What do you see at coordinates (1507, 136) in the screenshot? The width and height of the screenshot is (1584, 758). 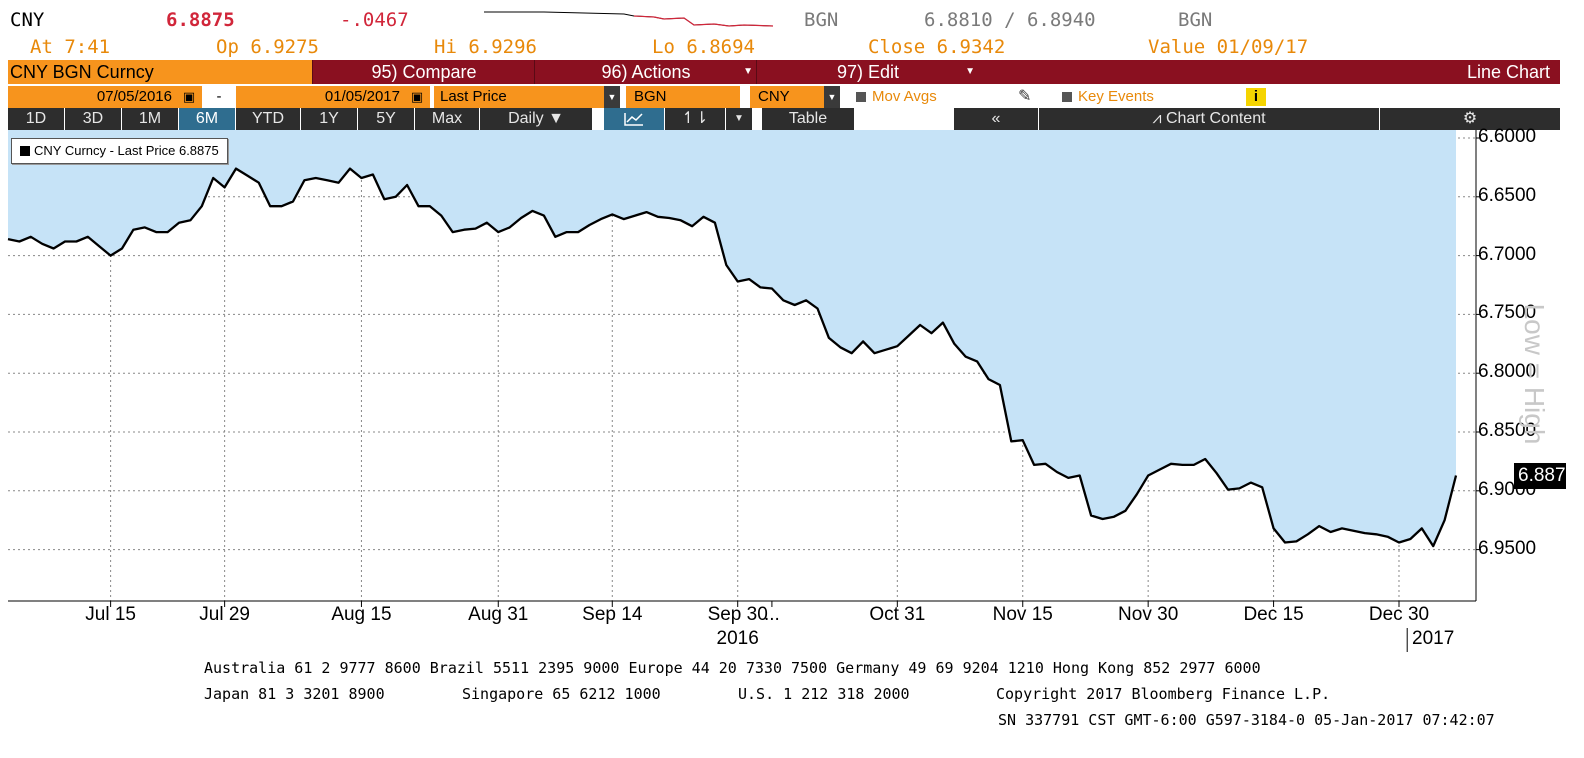 I see `y-tick-label: 6.6000` at bounding box center [1507, 136].